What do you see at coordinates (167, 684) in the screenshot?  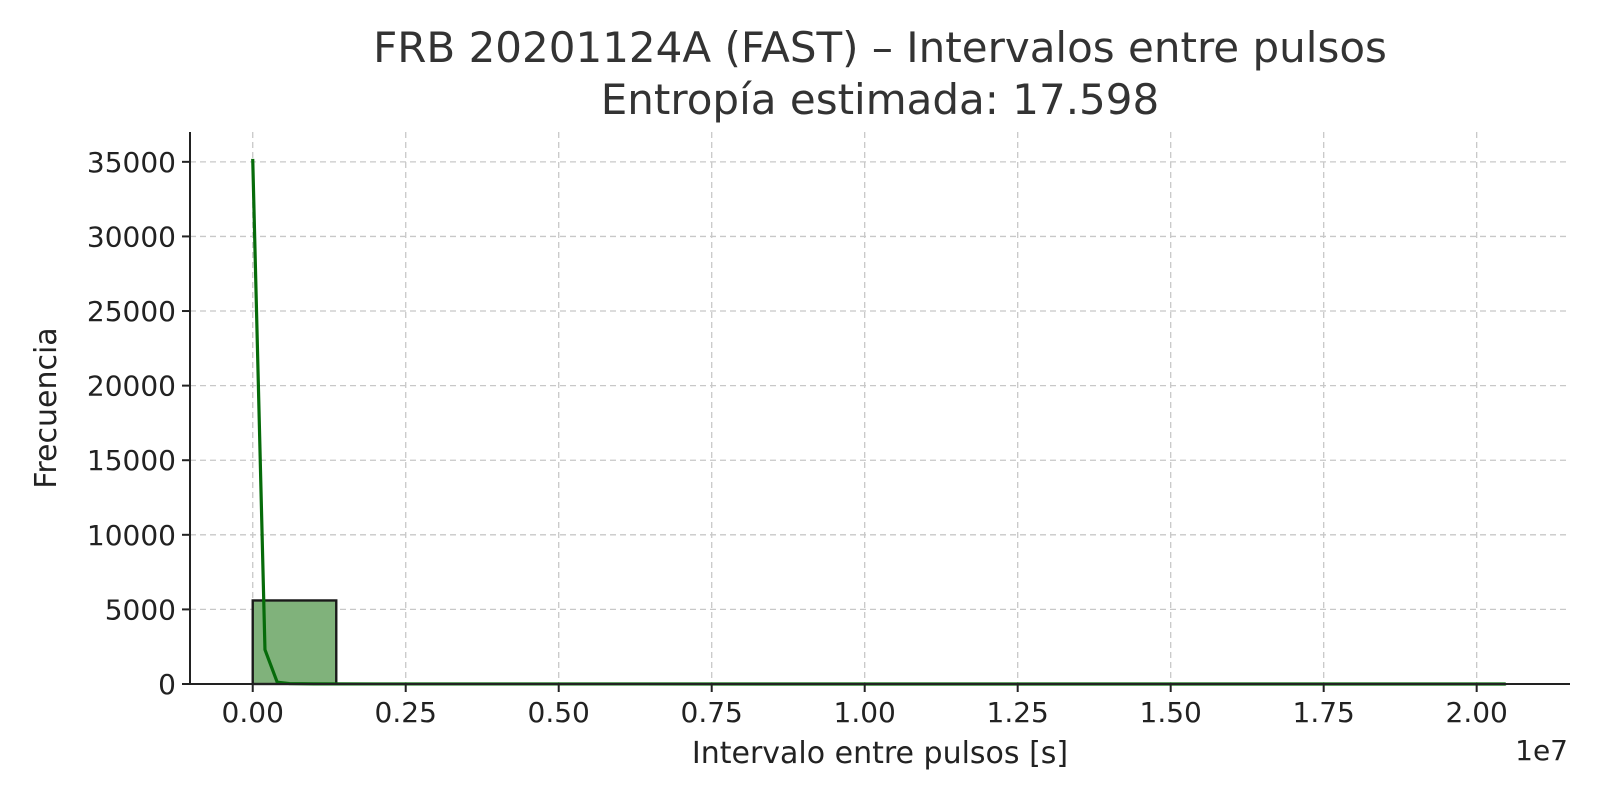 I see `y-tick-label-0: 0` at bounding box center [167, 684].